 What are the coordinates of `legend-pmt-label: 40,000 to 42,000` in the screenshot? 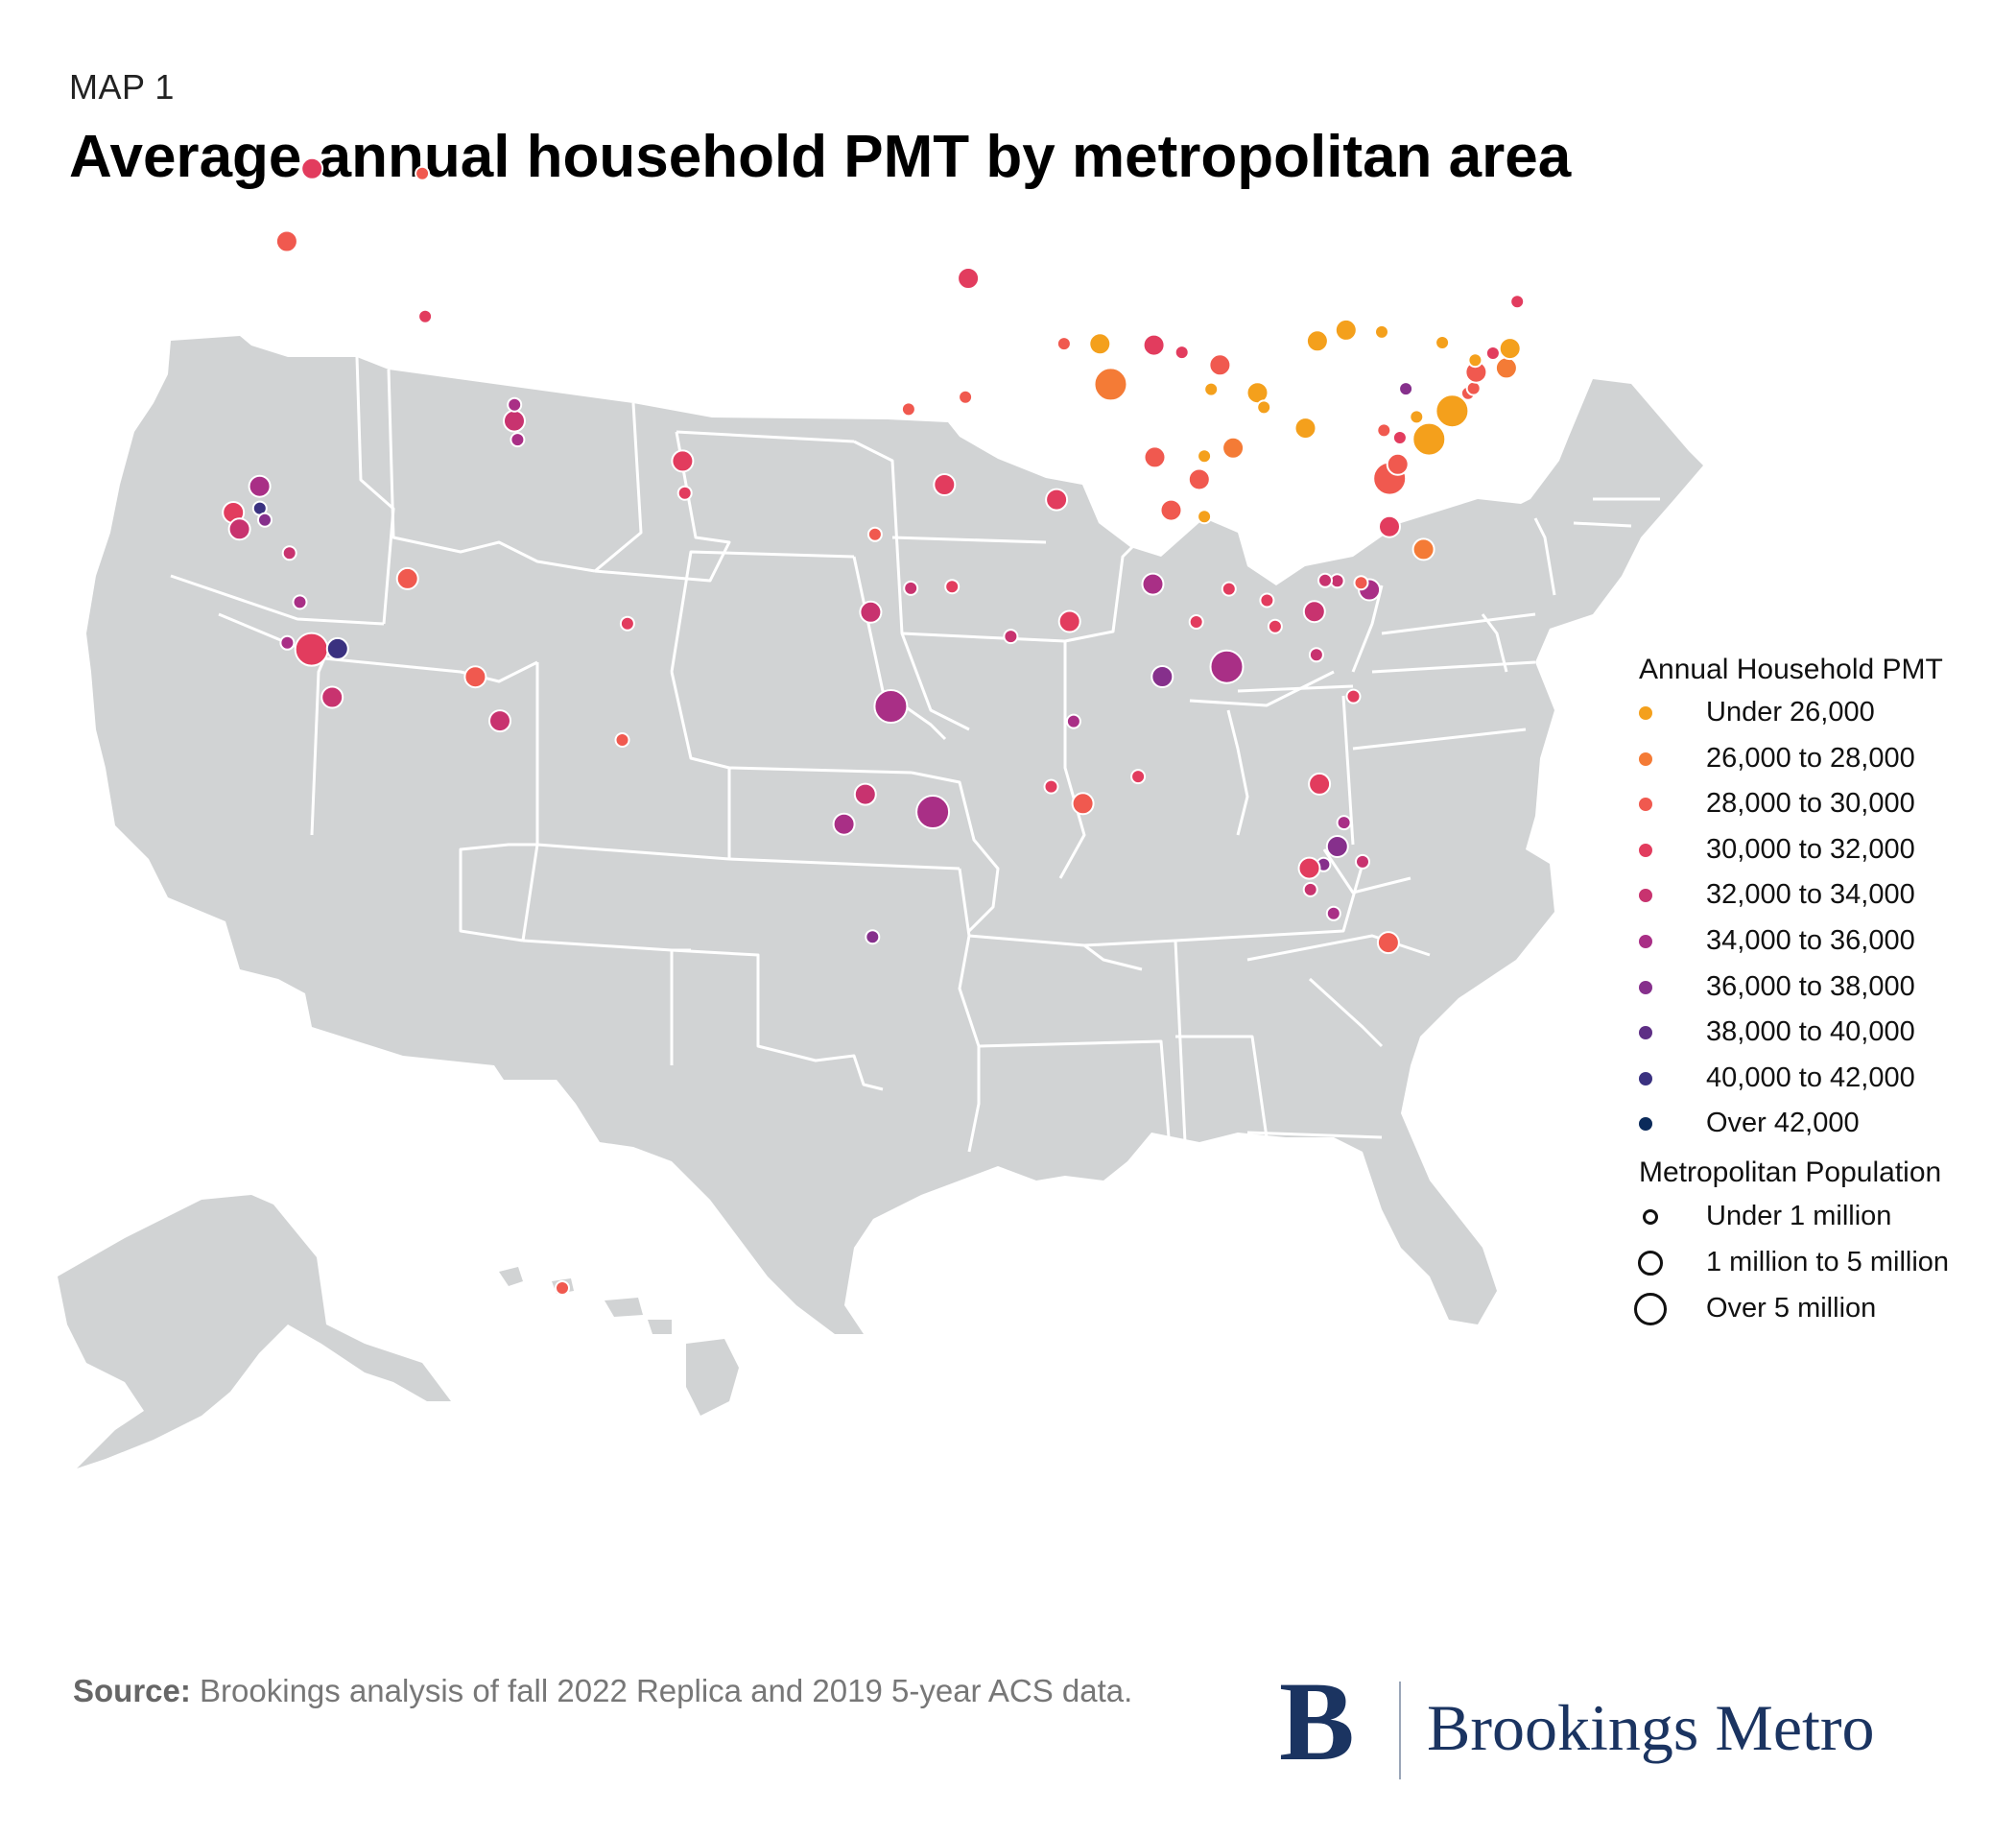 It's located at (1810, 1077).